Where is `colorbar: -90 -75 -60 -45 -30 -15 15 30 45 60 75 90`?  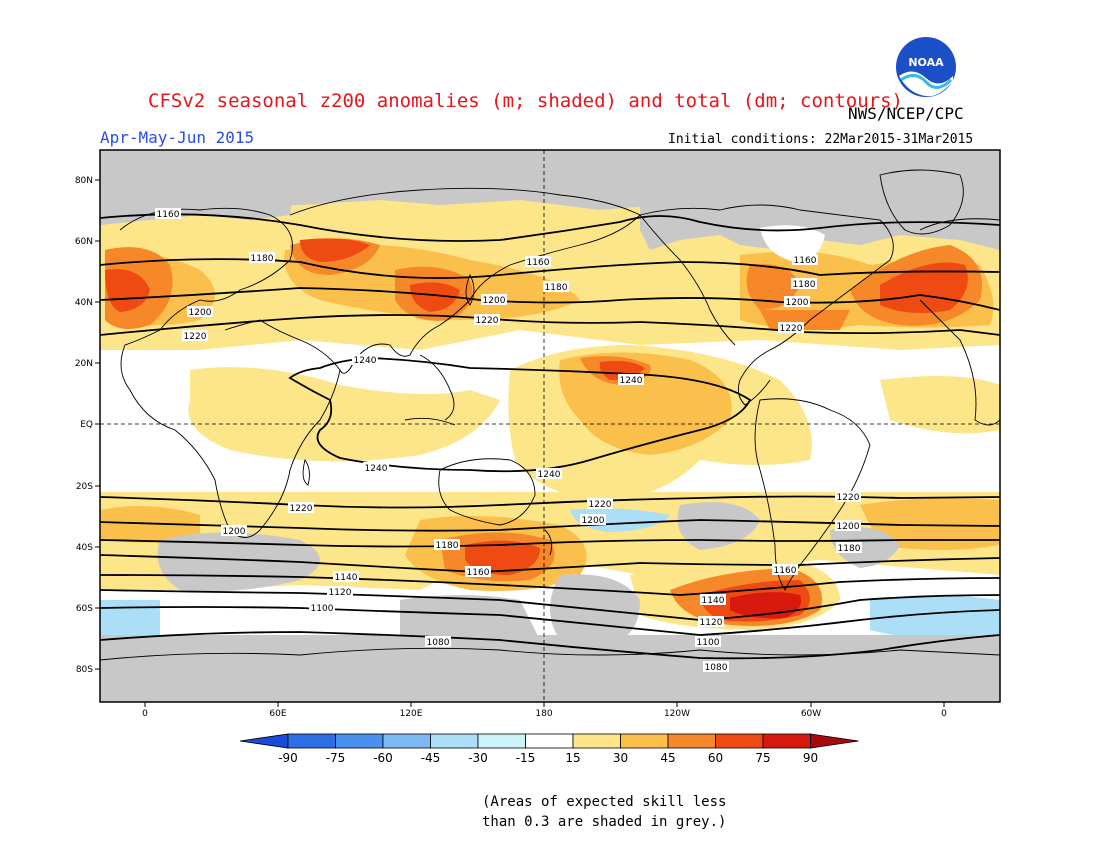 colorbar: -90 -75 -60 -45 -30 -15 15 30 45 60 75 90 is located at coordinates (549, 749).